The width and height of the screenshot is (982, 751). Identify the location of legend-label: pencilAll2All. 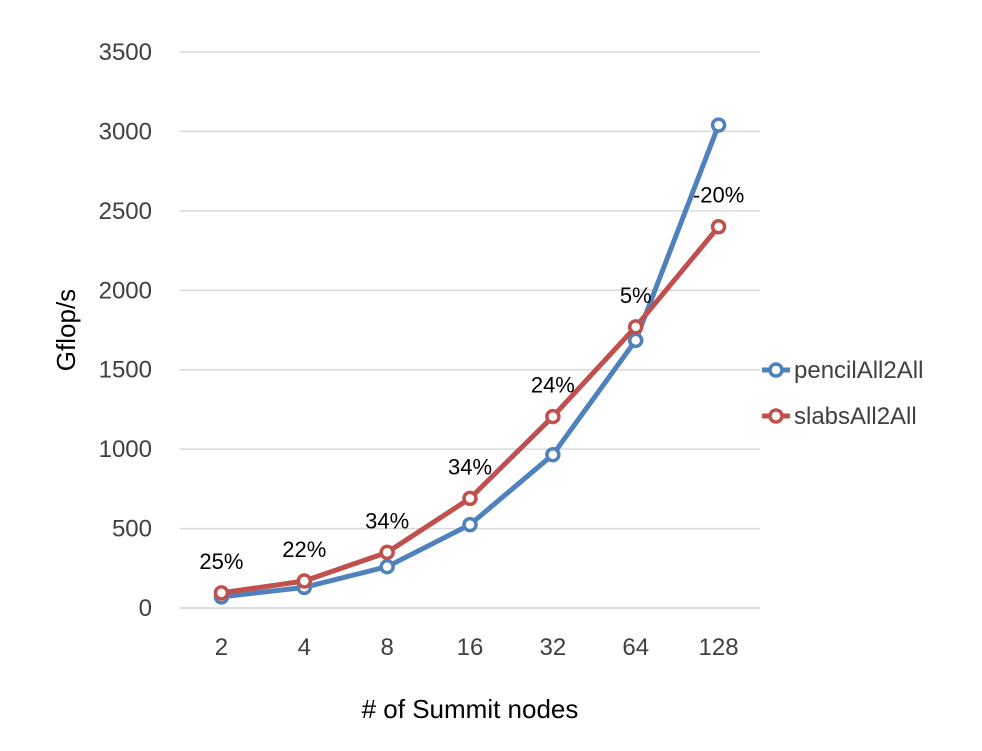
(858, 370).